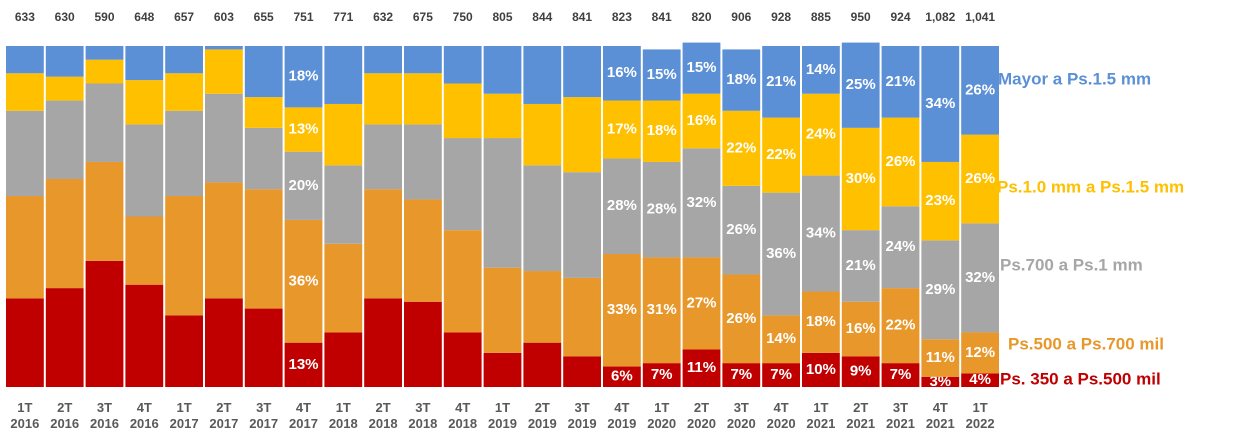 The image size is (1250, 438). I want to click on data-label: 23%, so click(940, 200).